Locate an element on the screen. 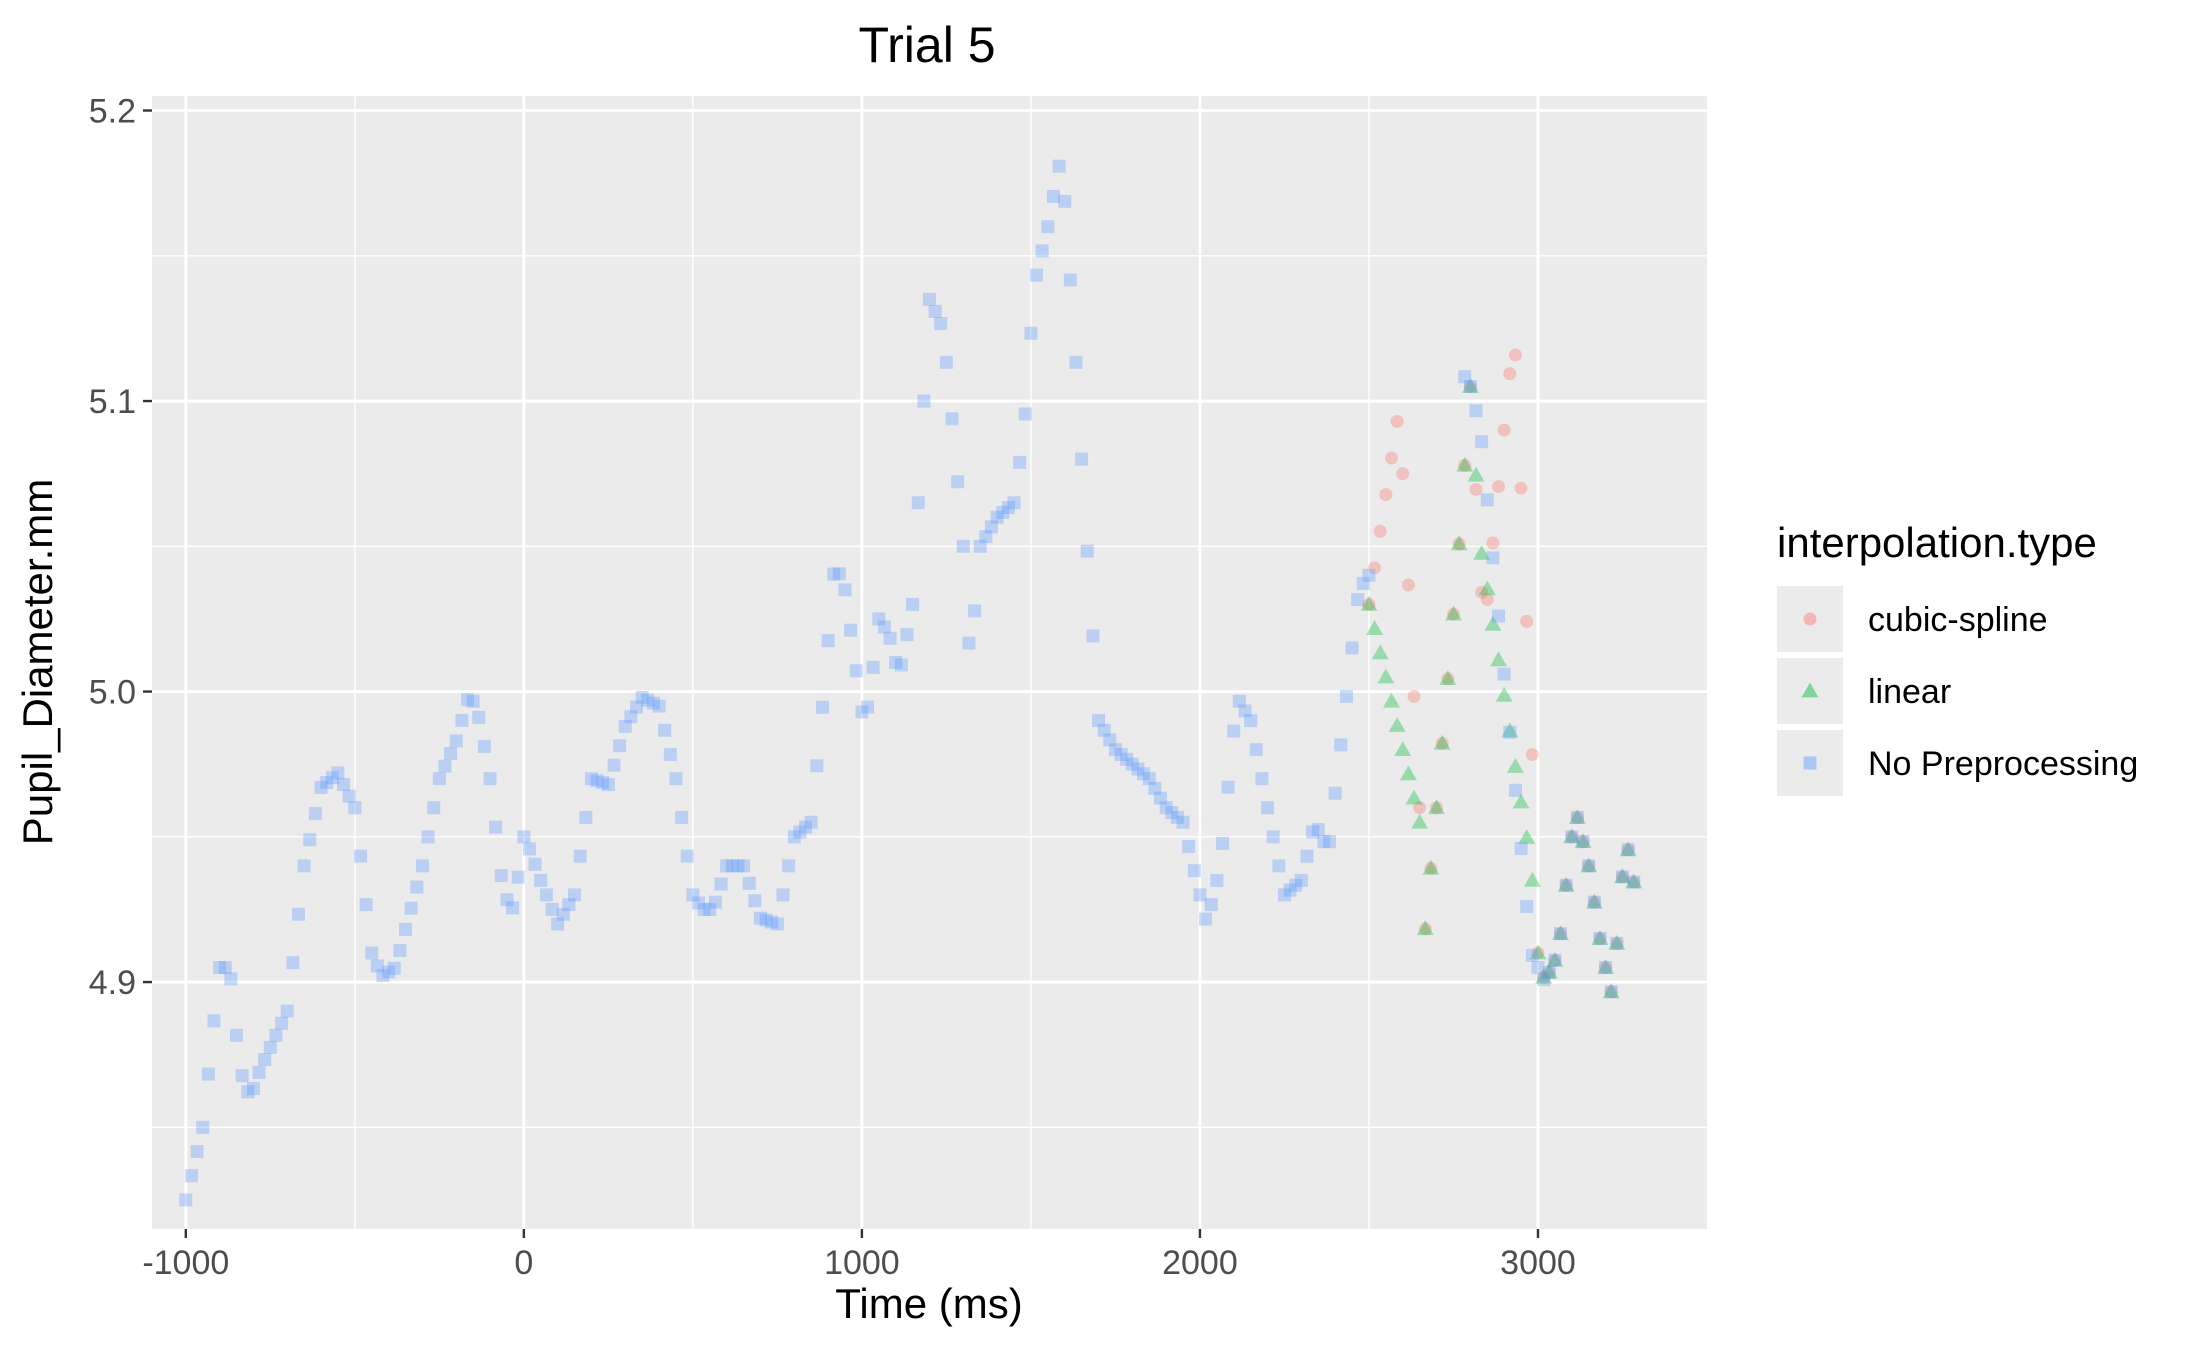 The width and height of the screenshot is (2187, 1351). legend-label: No Preprocessing is located at coordinates (2003, 764).